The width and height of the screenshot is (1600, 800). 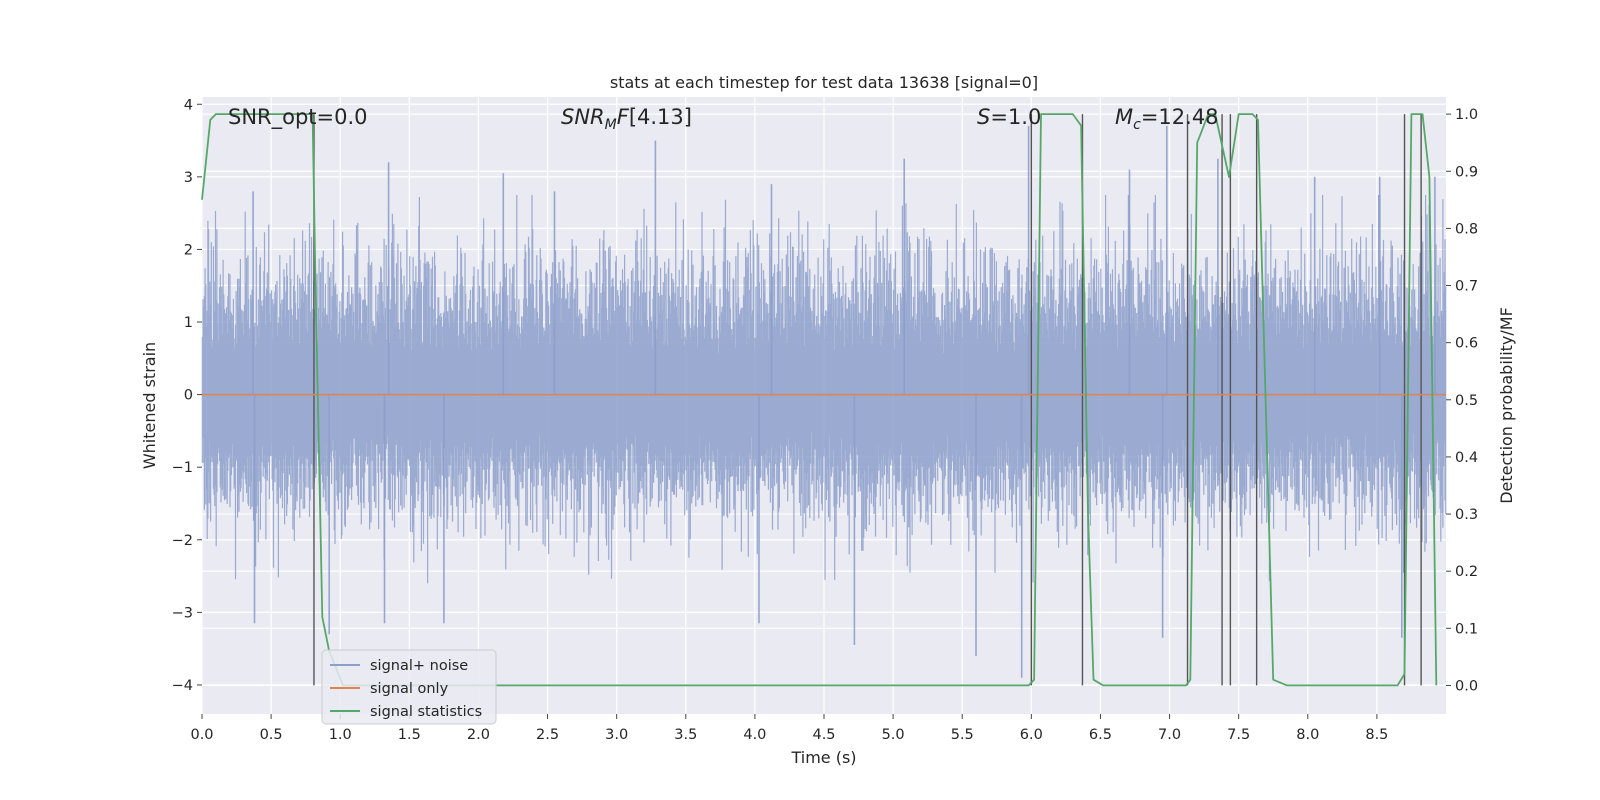 What do you see at coordinates (1466, 287) in the screenshot?
I see `y2-tick-label: 0.7` at bounding box center [1466, 287].